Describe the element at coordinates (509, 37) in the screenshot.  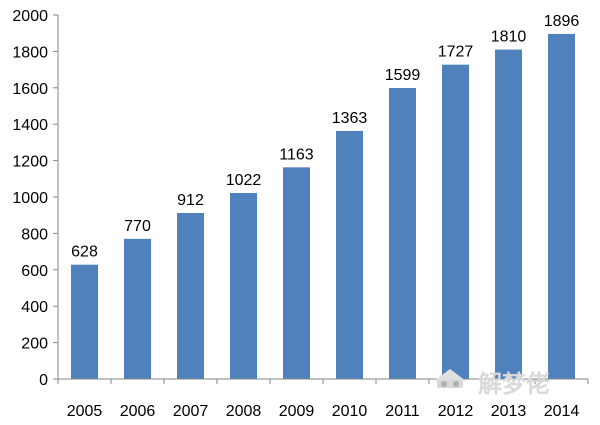
I see `data-label: 1810` at that location.